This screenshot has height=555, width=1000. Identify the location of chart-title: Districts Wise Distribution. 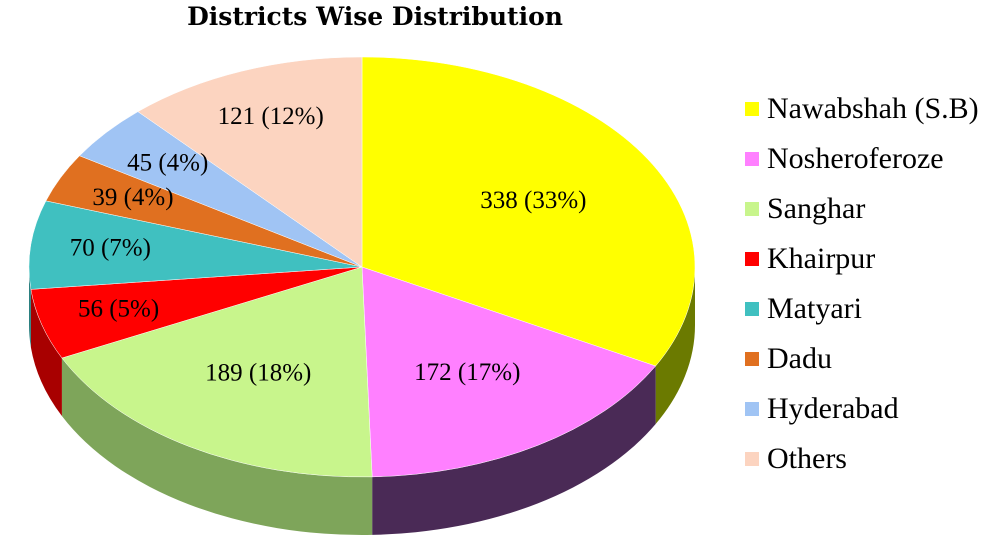
(375, 16).